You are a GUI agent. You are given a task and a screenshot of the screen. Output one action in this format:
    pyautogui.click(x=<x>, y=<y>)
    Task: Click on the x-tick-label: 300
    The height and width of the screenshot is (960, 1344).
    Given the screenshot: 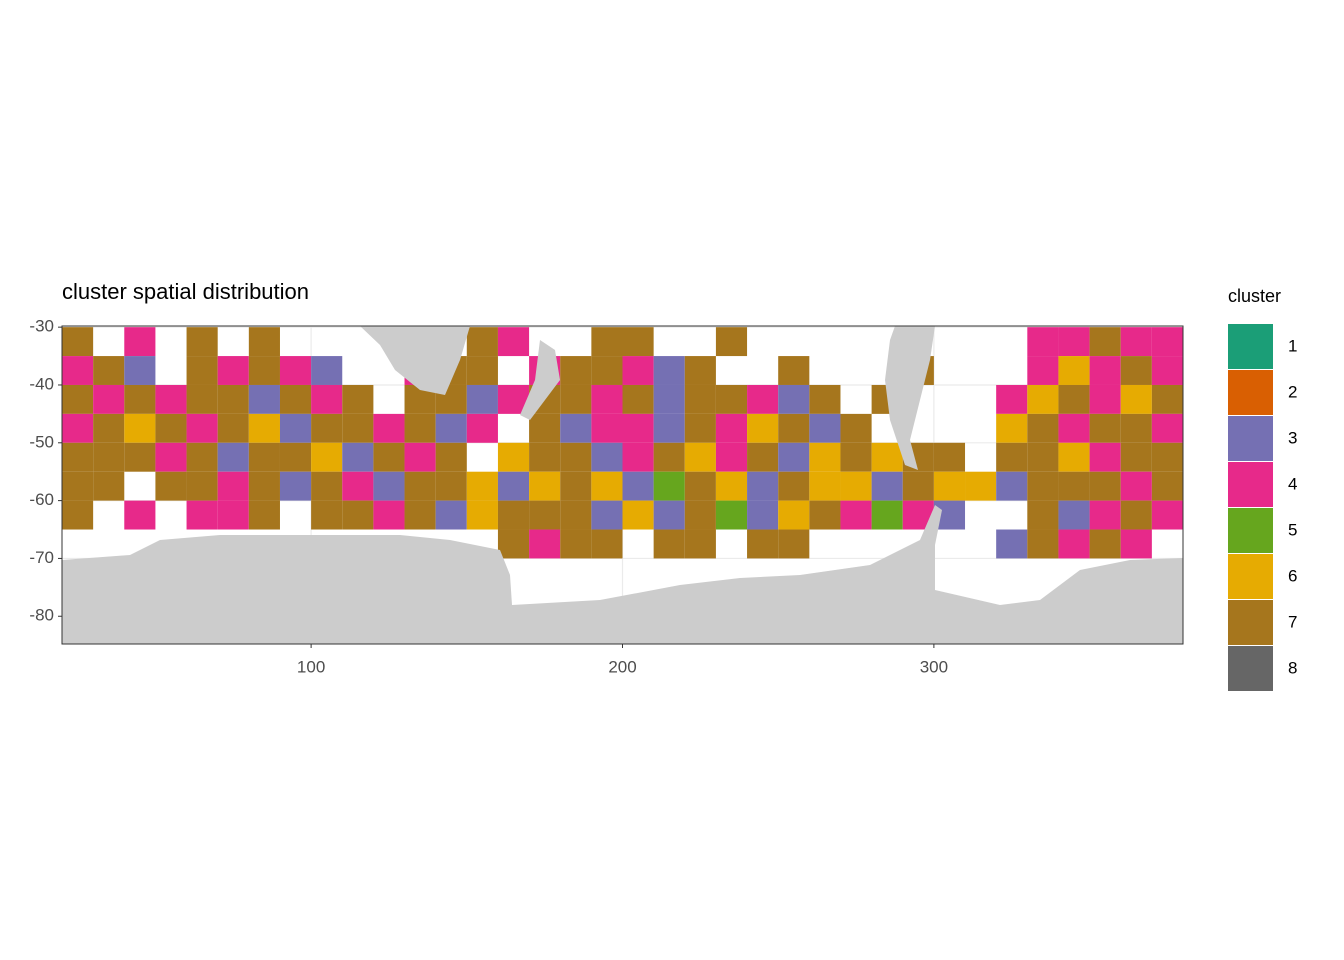 What is the action you would take?
    pyautogui.click(x=934, y=666)
    